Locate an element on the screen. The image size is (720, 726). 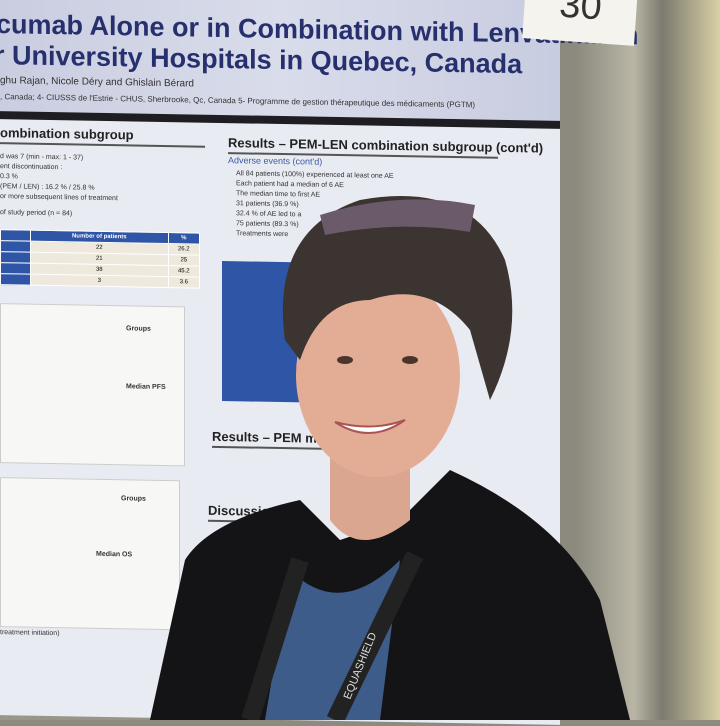
blue-top is located at coordinates (332, 640).